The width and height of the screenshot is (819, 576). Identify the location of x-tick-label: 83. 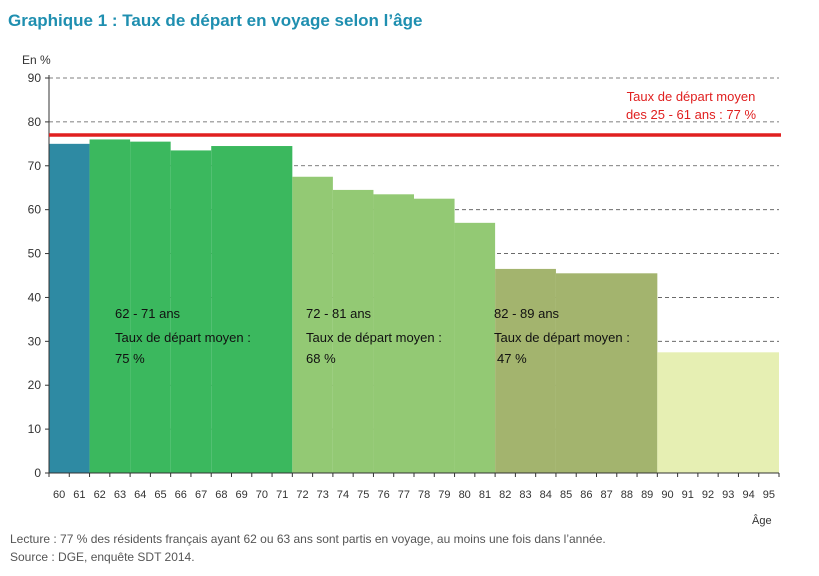
(525, 495).